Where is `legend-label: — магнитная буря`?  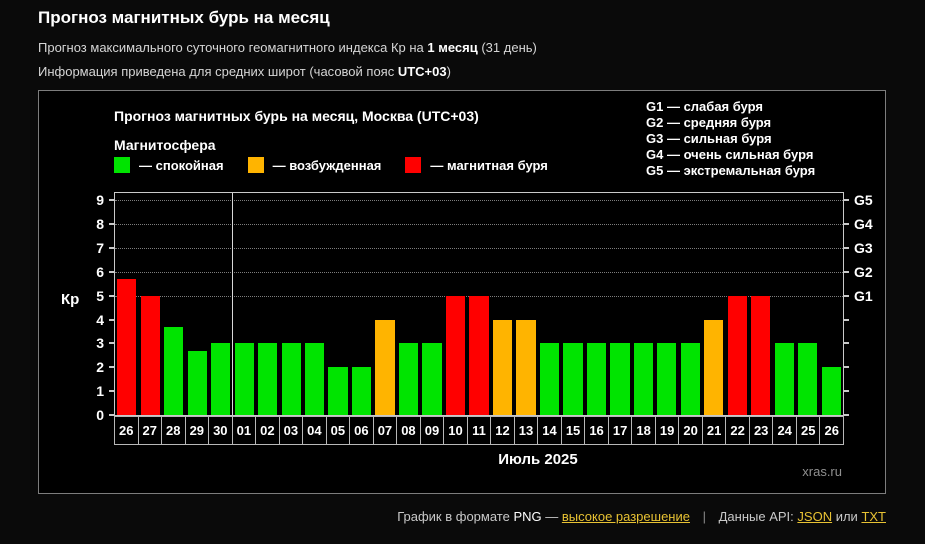 legend-label: — магнитная буря is located at coordinates (489, 165).